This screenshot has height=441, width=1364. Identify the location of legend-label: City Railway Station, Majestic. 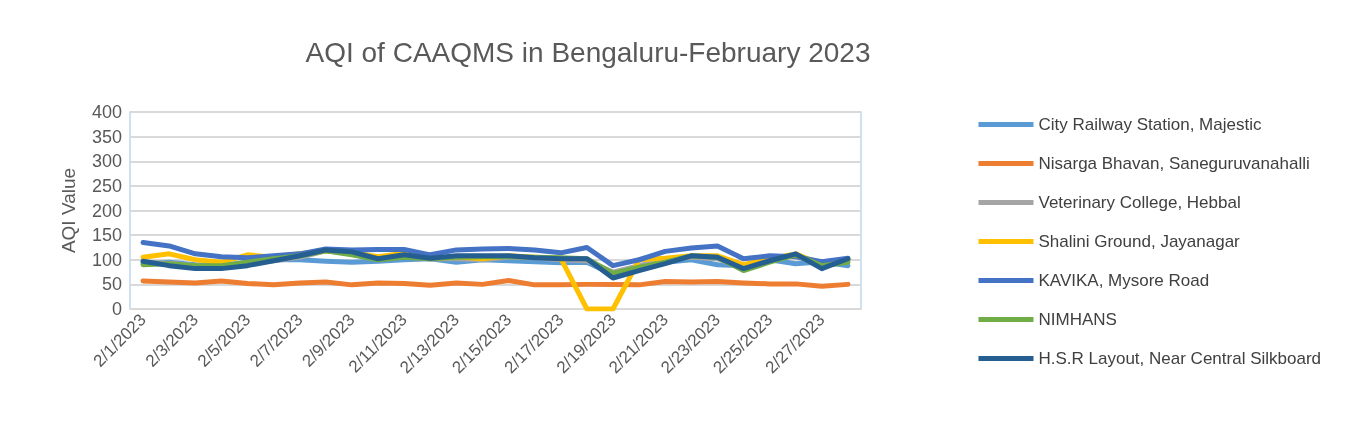
(1150, 124).